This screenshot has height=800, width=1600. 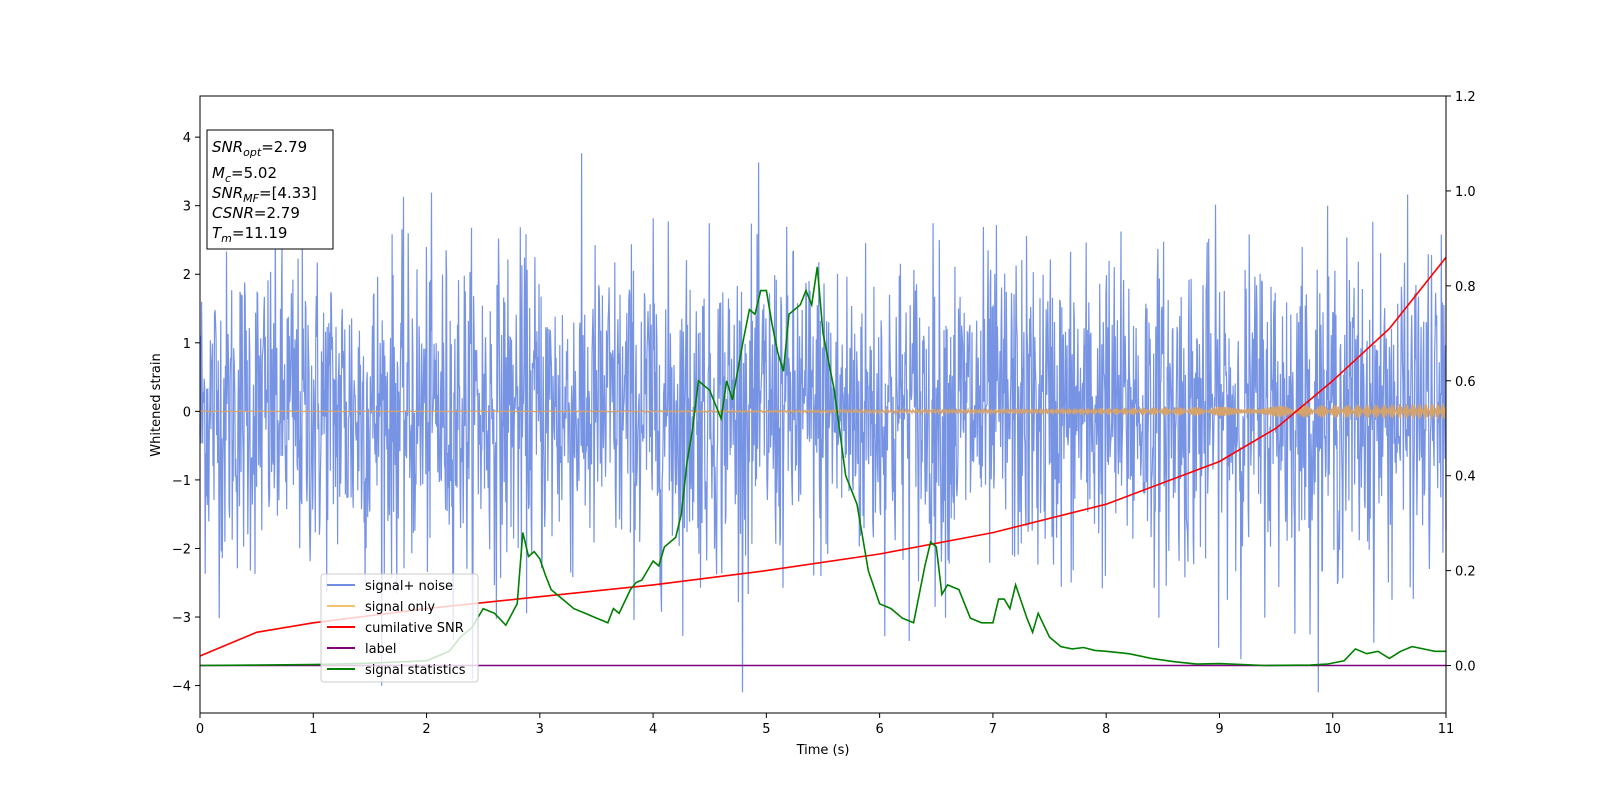 I want to click on x-tick-label: 4, so click(x=653, y=729).